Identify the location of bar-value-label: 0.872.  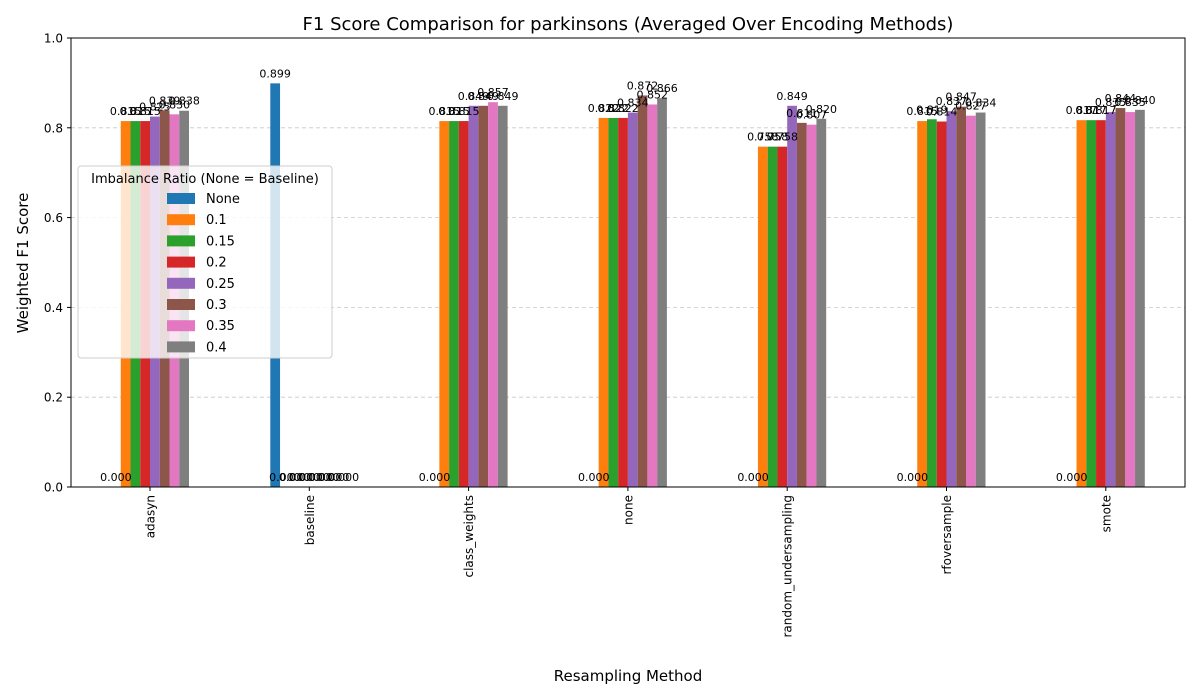
(643, 85).